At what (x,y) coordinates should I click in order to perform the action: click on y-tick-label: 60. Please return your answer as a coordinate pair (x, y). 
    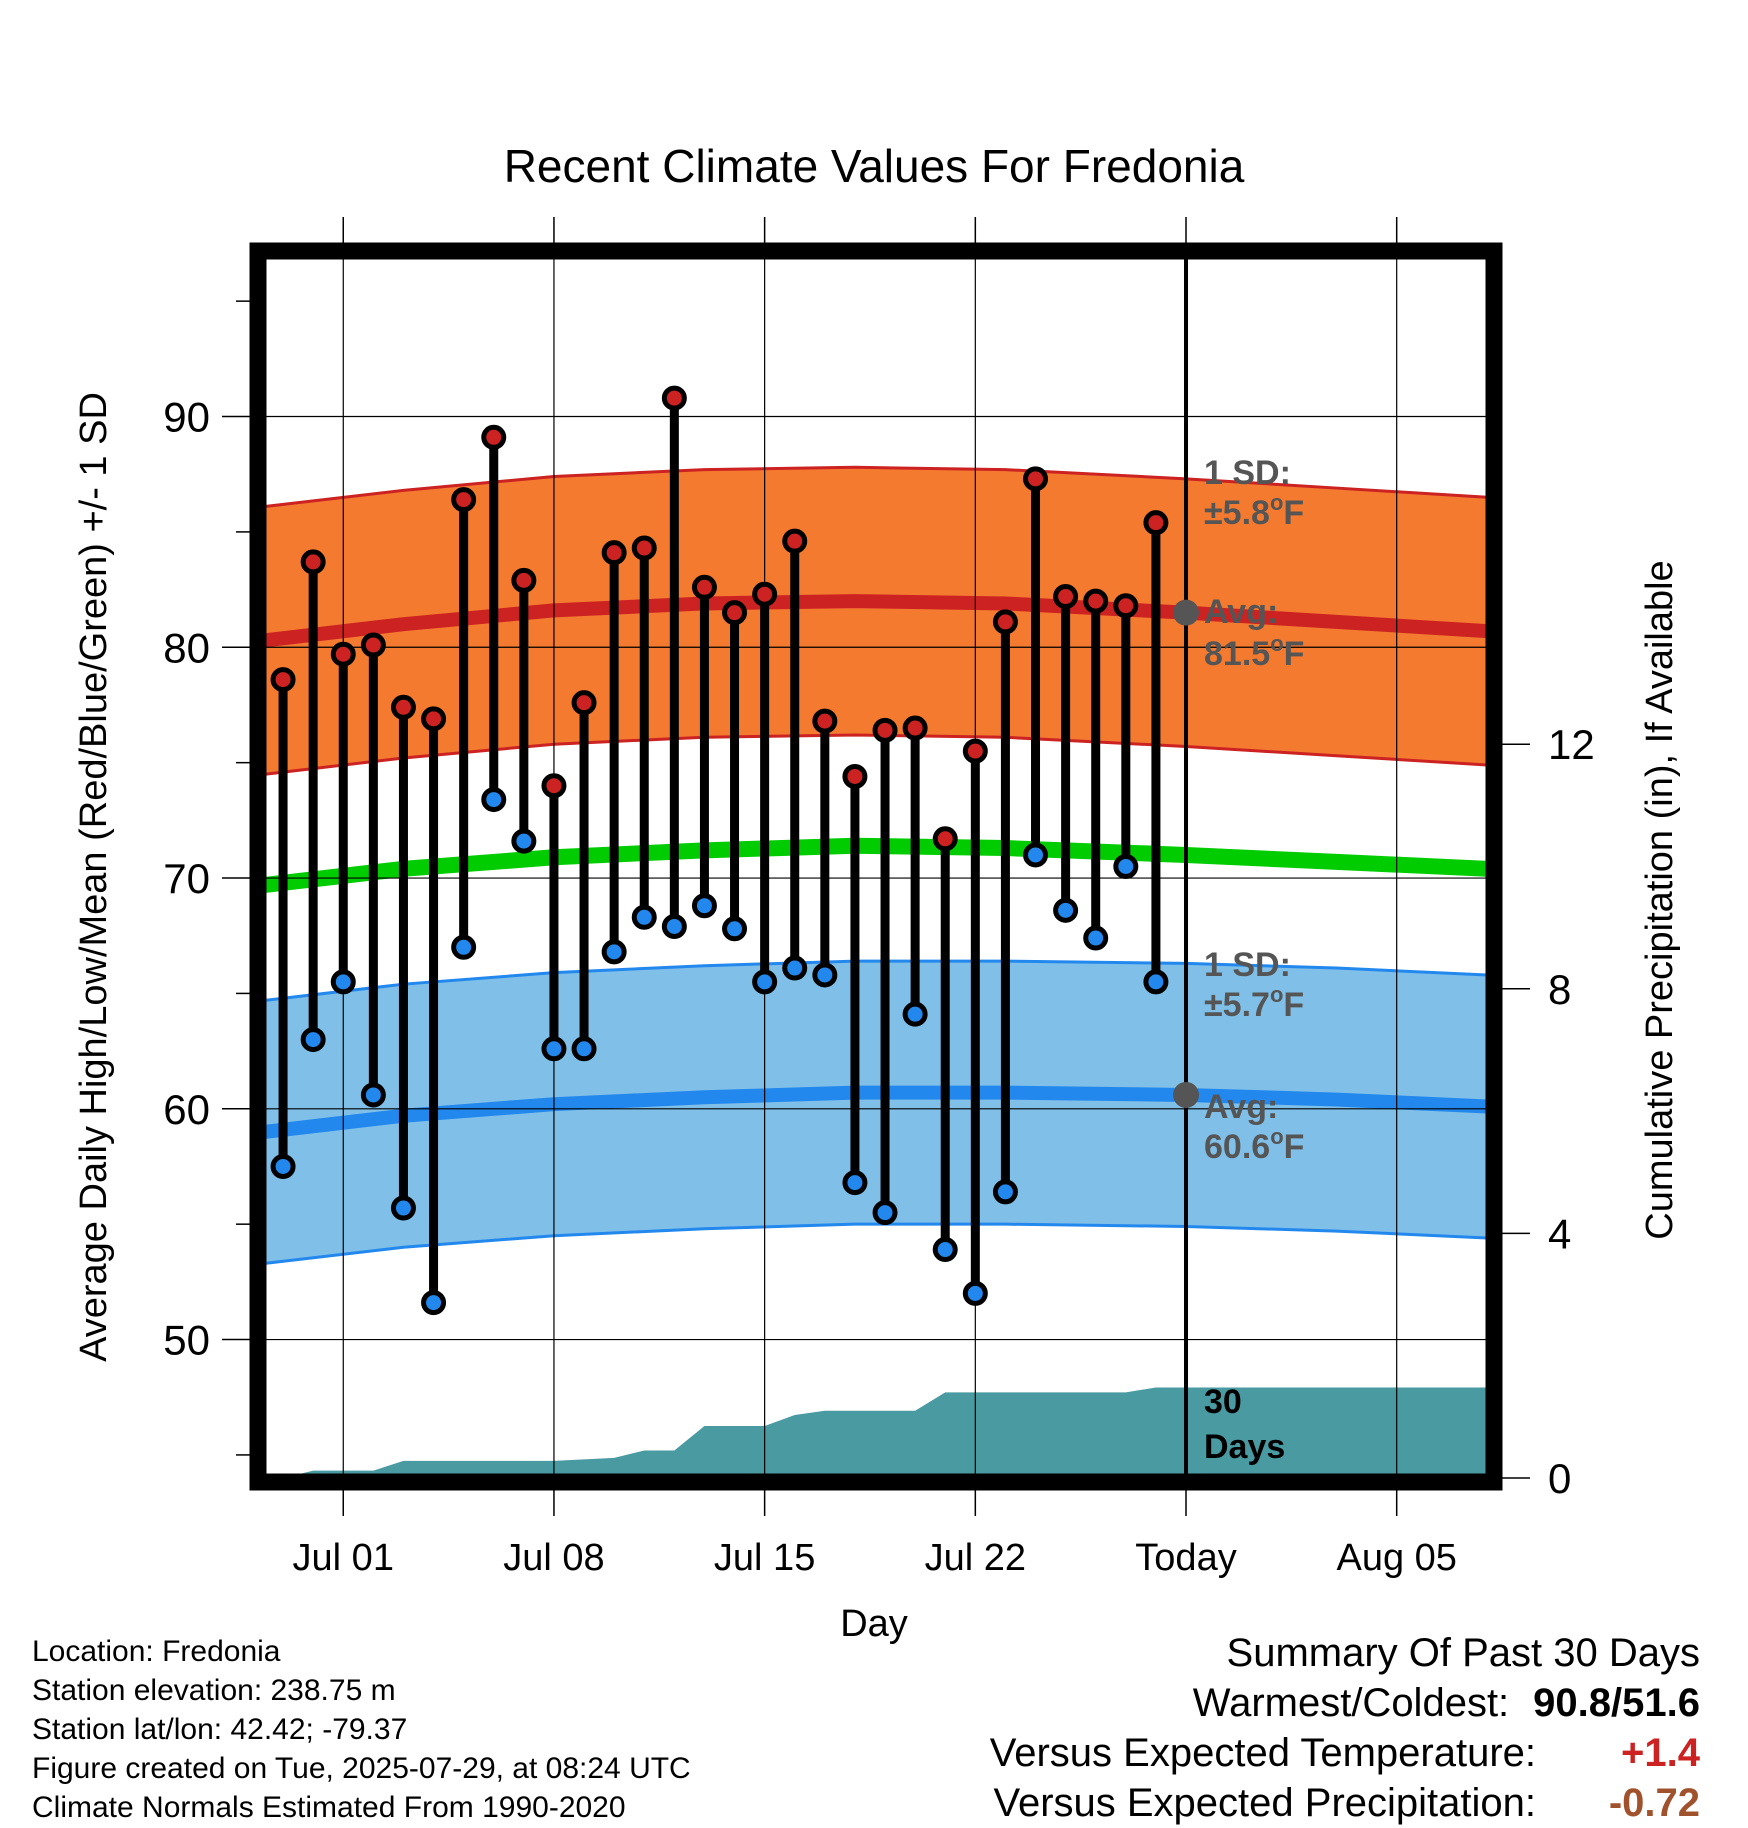
    Looking at the image, I should click on (186, 1109).